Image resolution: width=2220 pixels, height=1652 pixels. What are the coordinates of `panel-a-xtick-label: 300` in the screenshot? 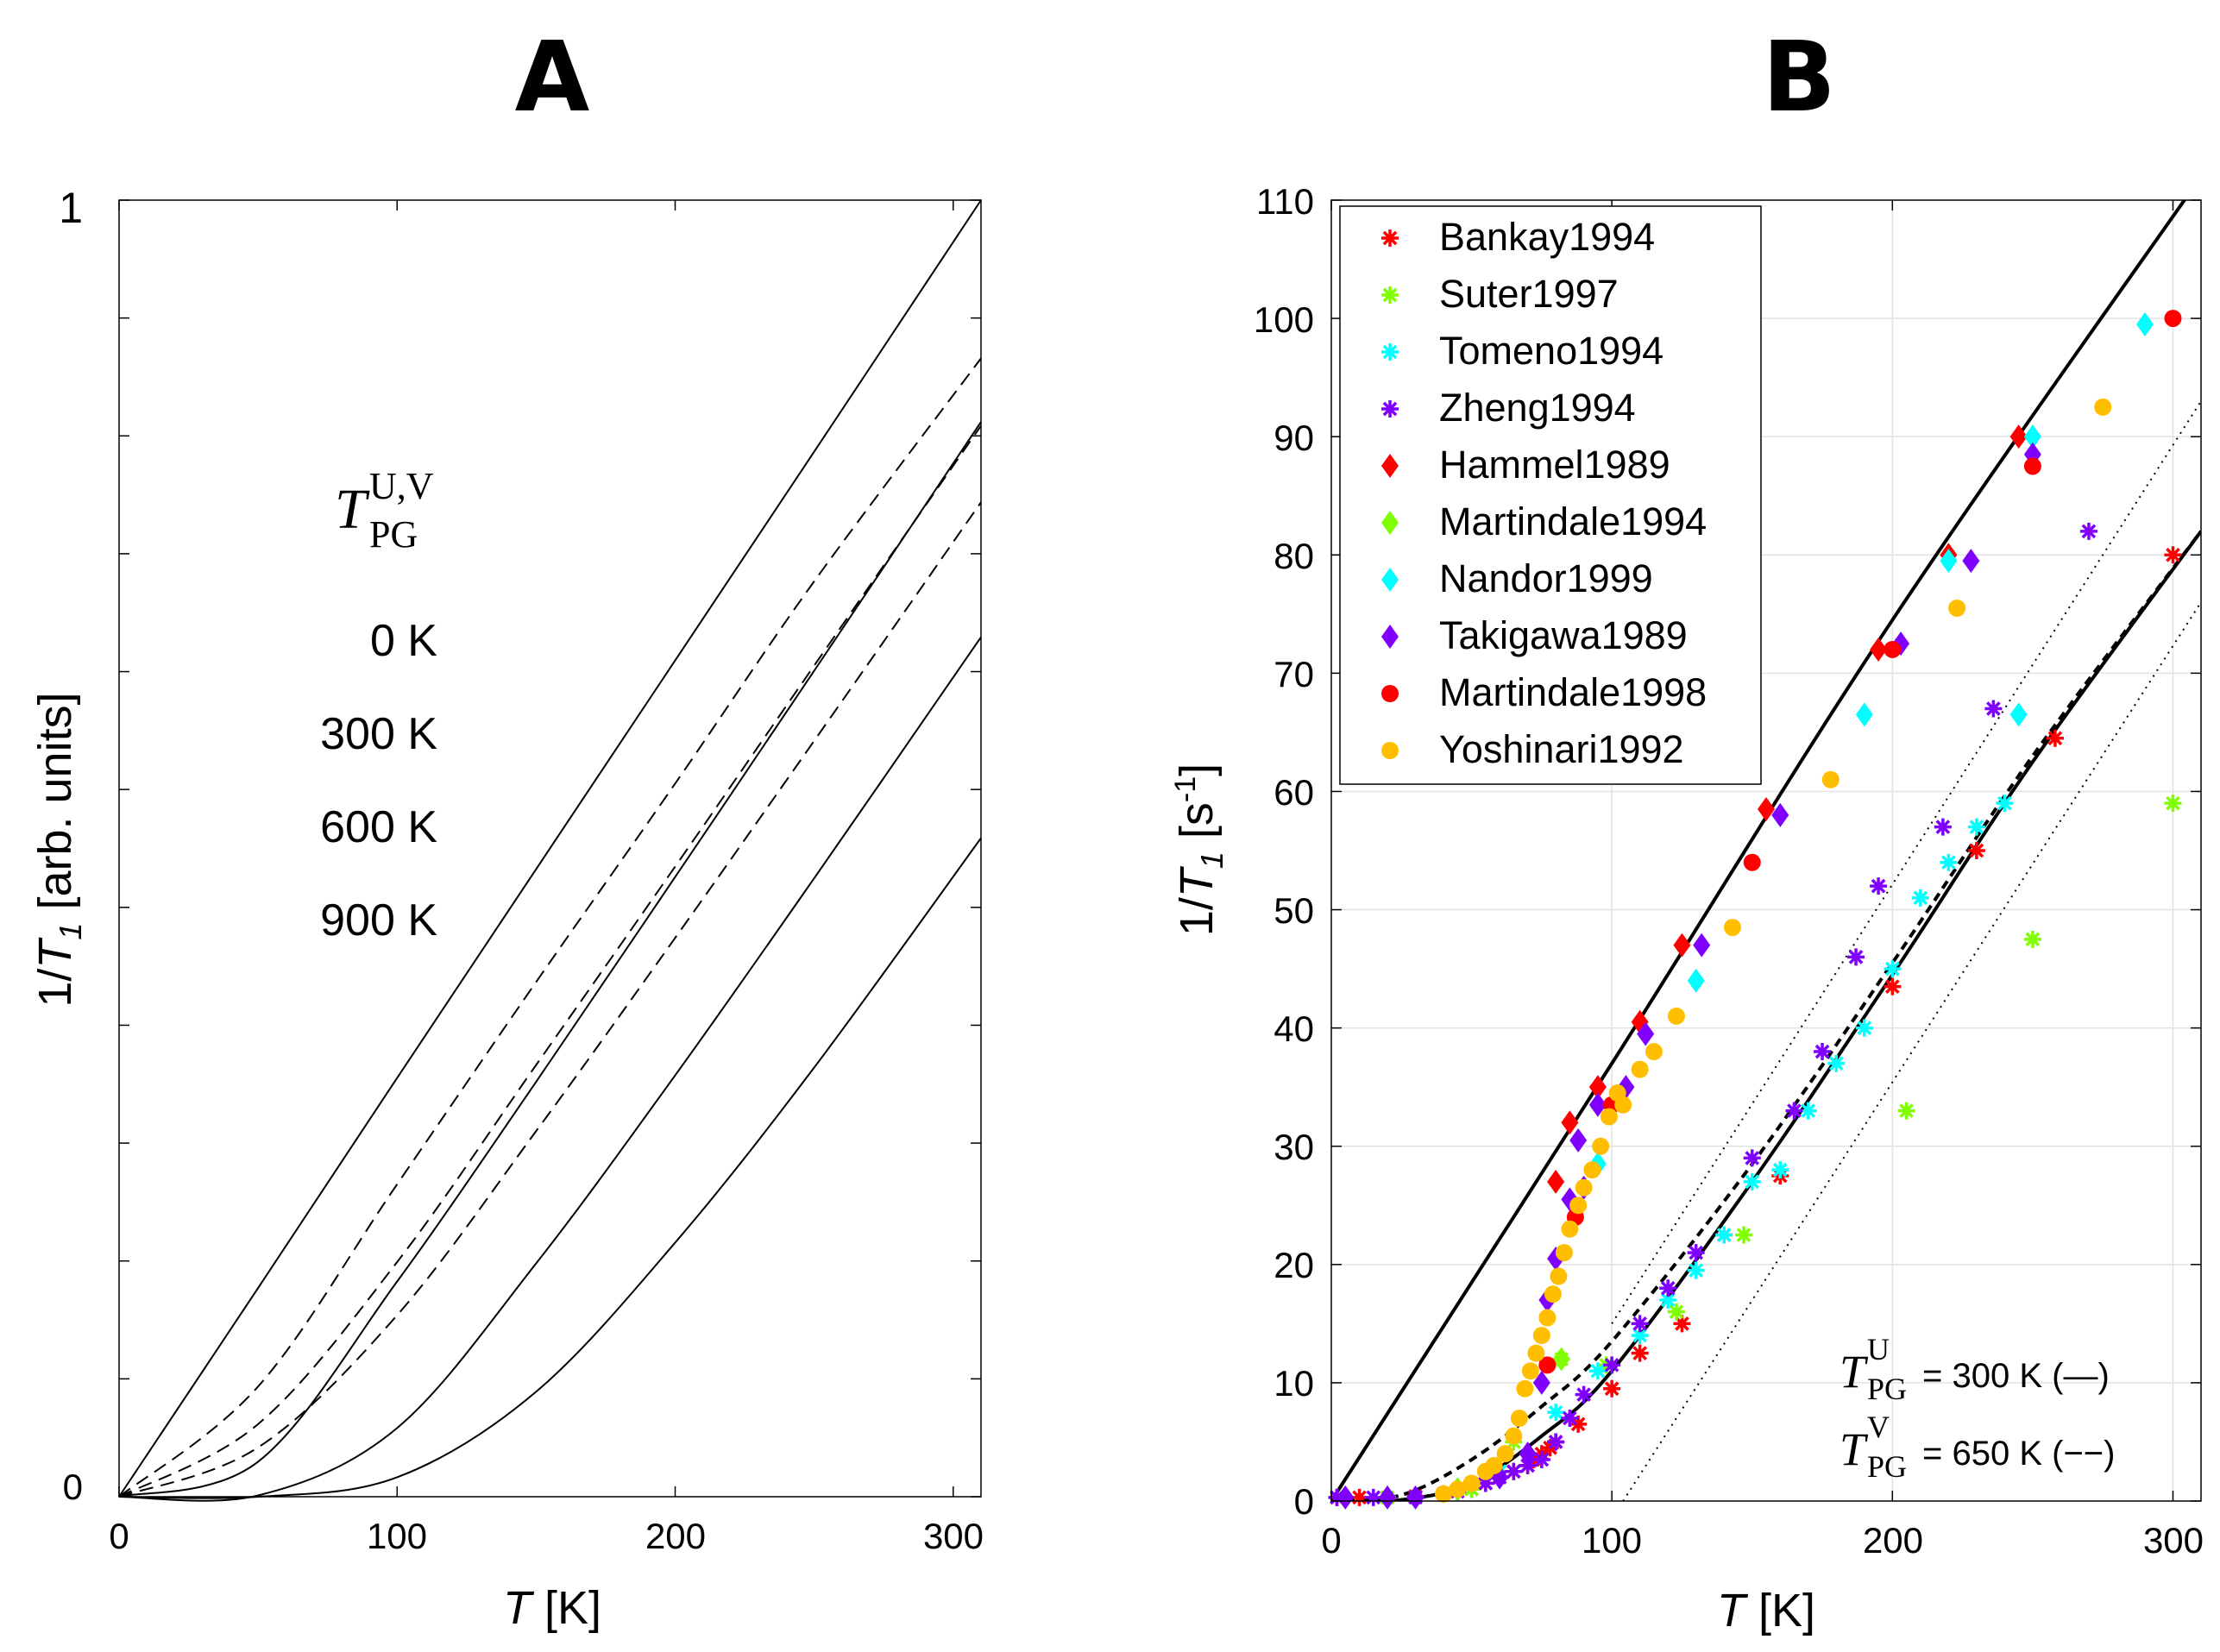 It's located at (954, 1536).